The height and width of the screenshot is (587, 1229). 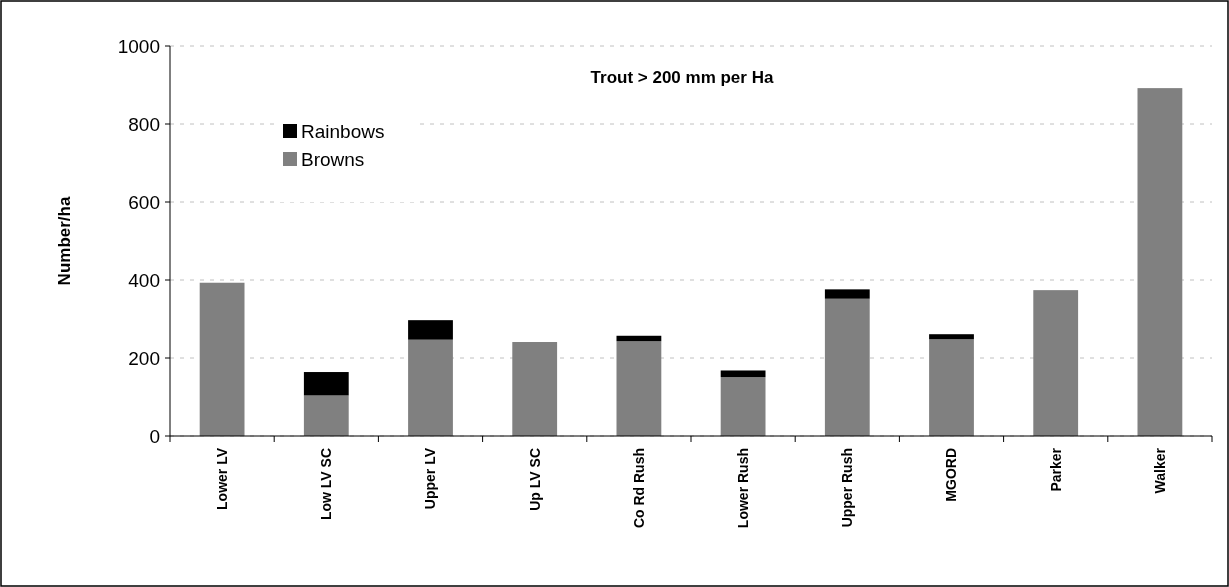 What do you see at coordinates (138, 46) in the screenshot?
I see `y-tick-label: 1000` at bounding box center [138, 46].